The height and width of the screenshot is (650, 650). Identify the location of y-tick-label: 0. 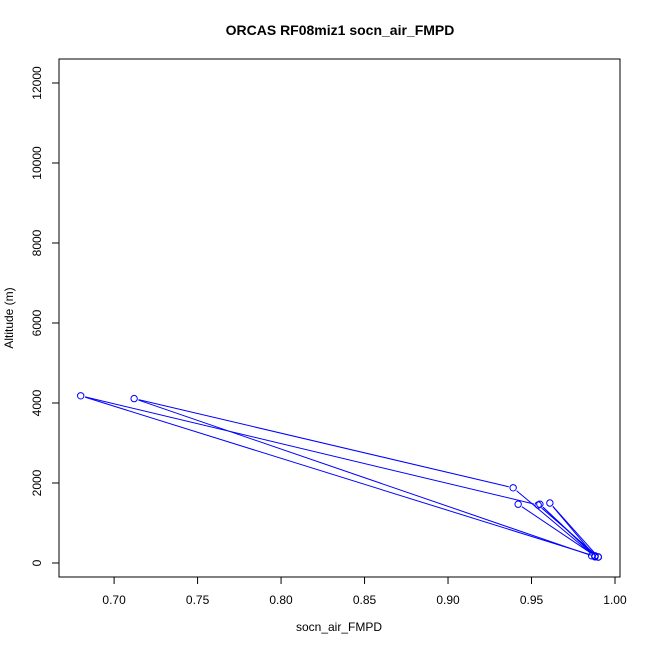
(37, 562).